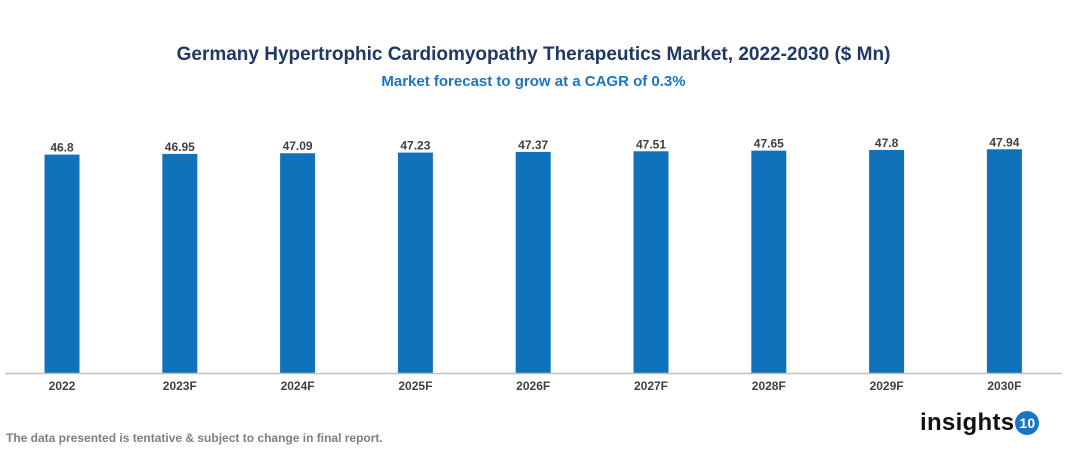 The width and height of the screenshot is (1067, 454). Describe the element at coordinates (180, 263) in the screenshot. I see `bar-2023F` at that location.